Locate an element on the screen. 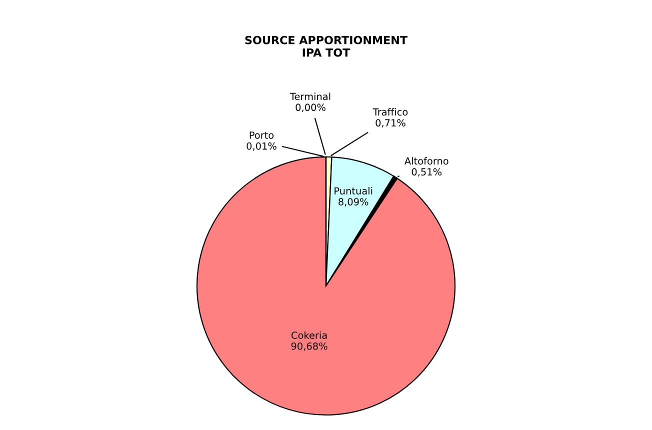 The image size is (652, 430). slice-label: Porto is located at coordinates (262, 135).